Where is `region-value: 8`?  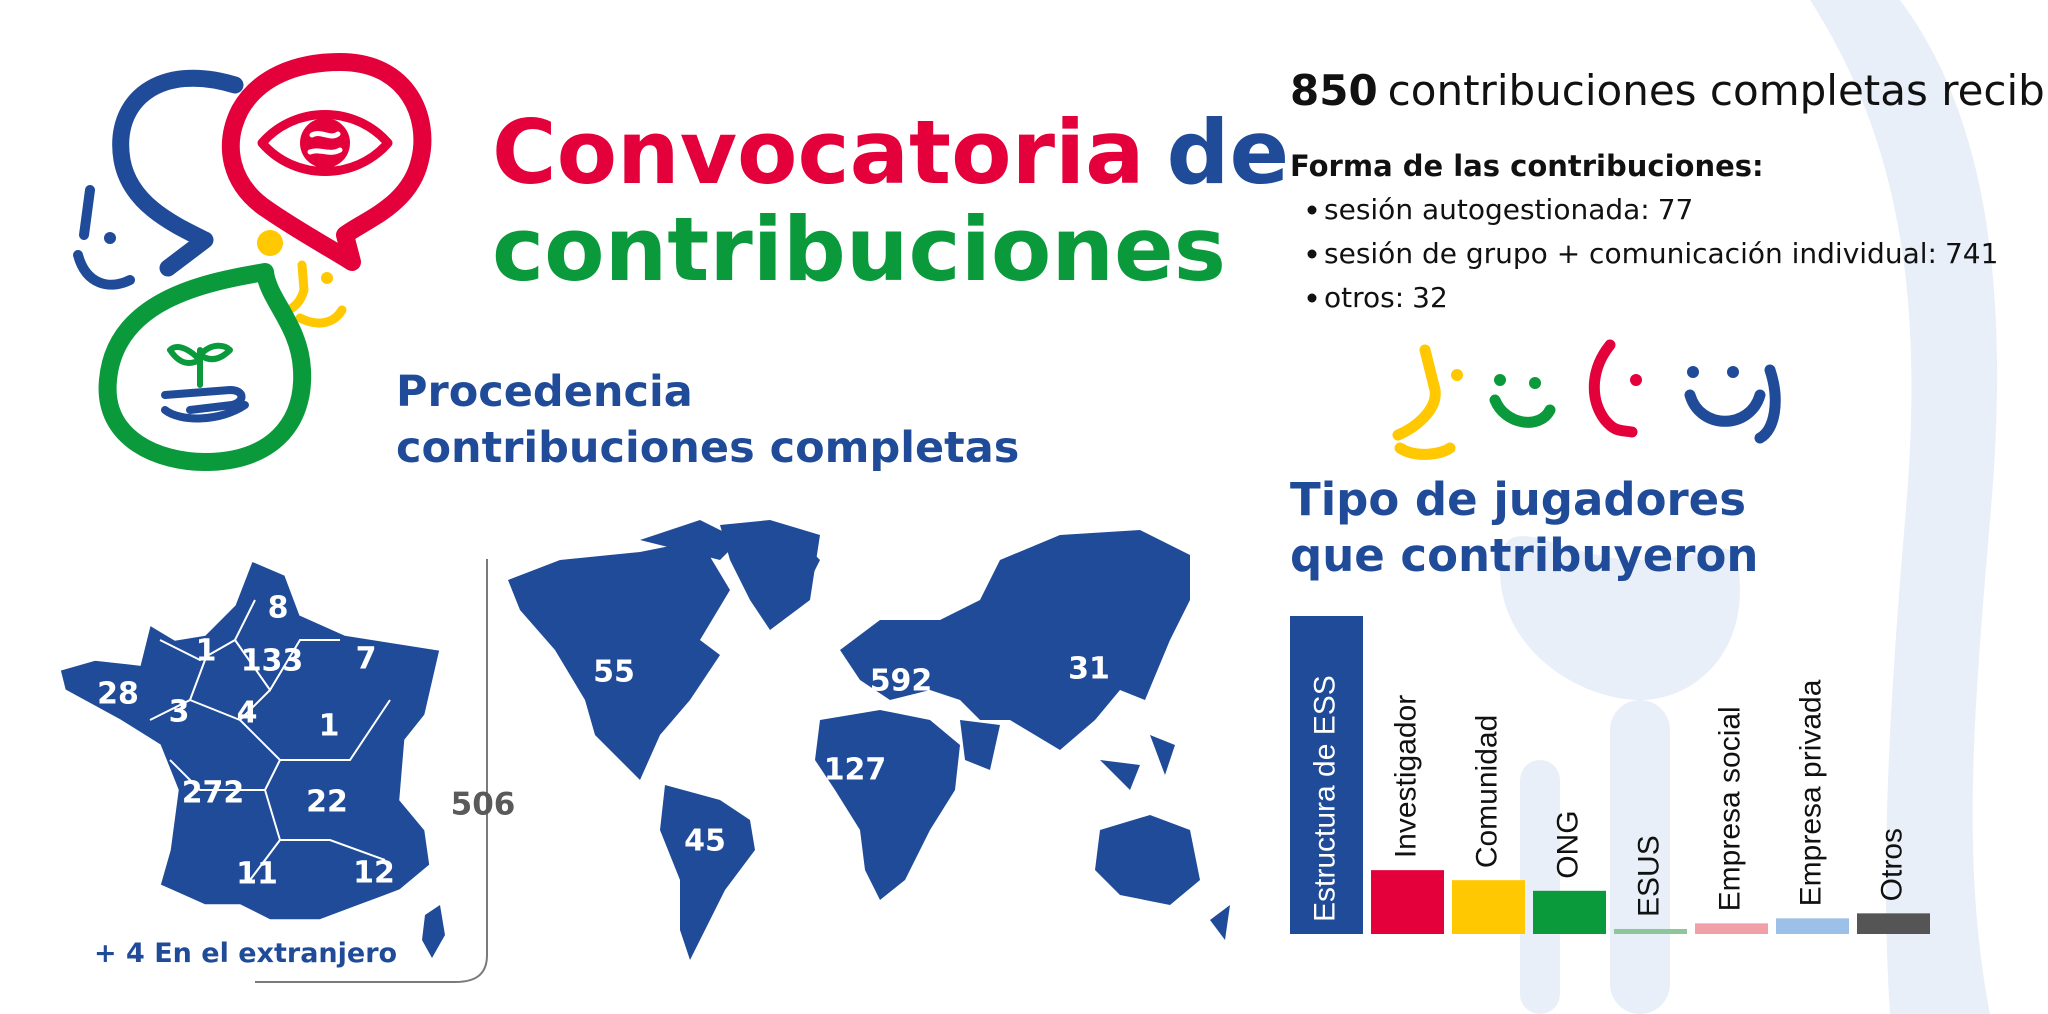 region-value: 8 is located at coordinates (278, 608).